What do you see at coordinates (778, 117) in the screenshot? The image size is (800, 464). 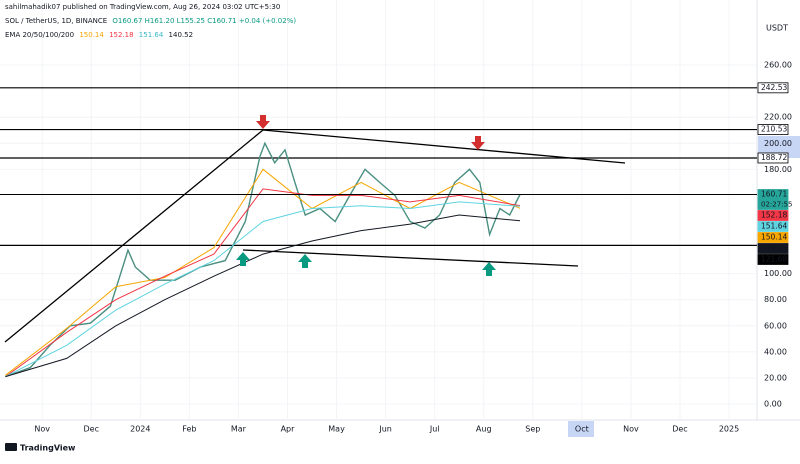 I see `y-tick-label: 220.00` at bounding box center [778, 117].